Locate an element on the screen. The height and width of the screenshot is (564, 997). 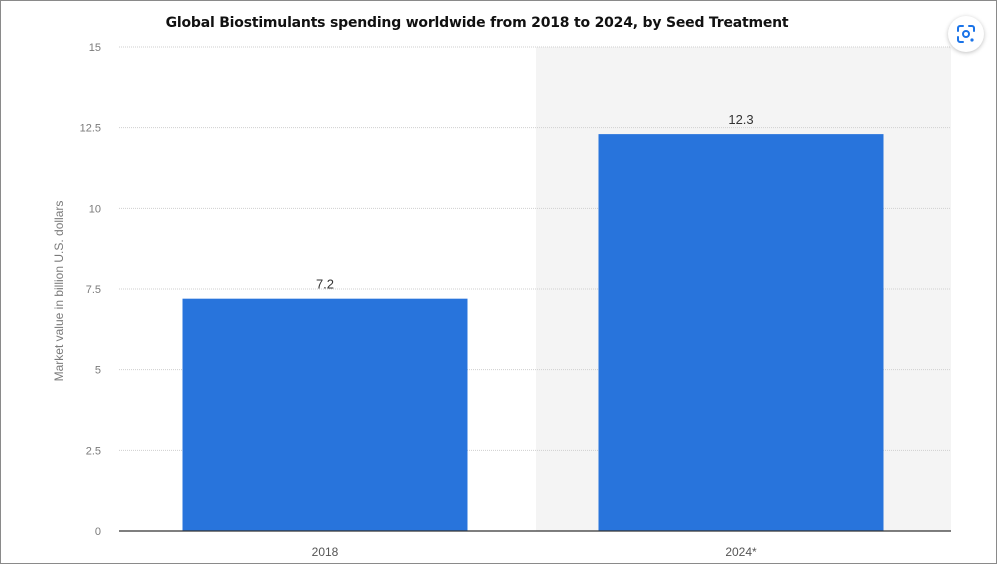
y-tick-label: 5 is located at coordinates (98, 371).